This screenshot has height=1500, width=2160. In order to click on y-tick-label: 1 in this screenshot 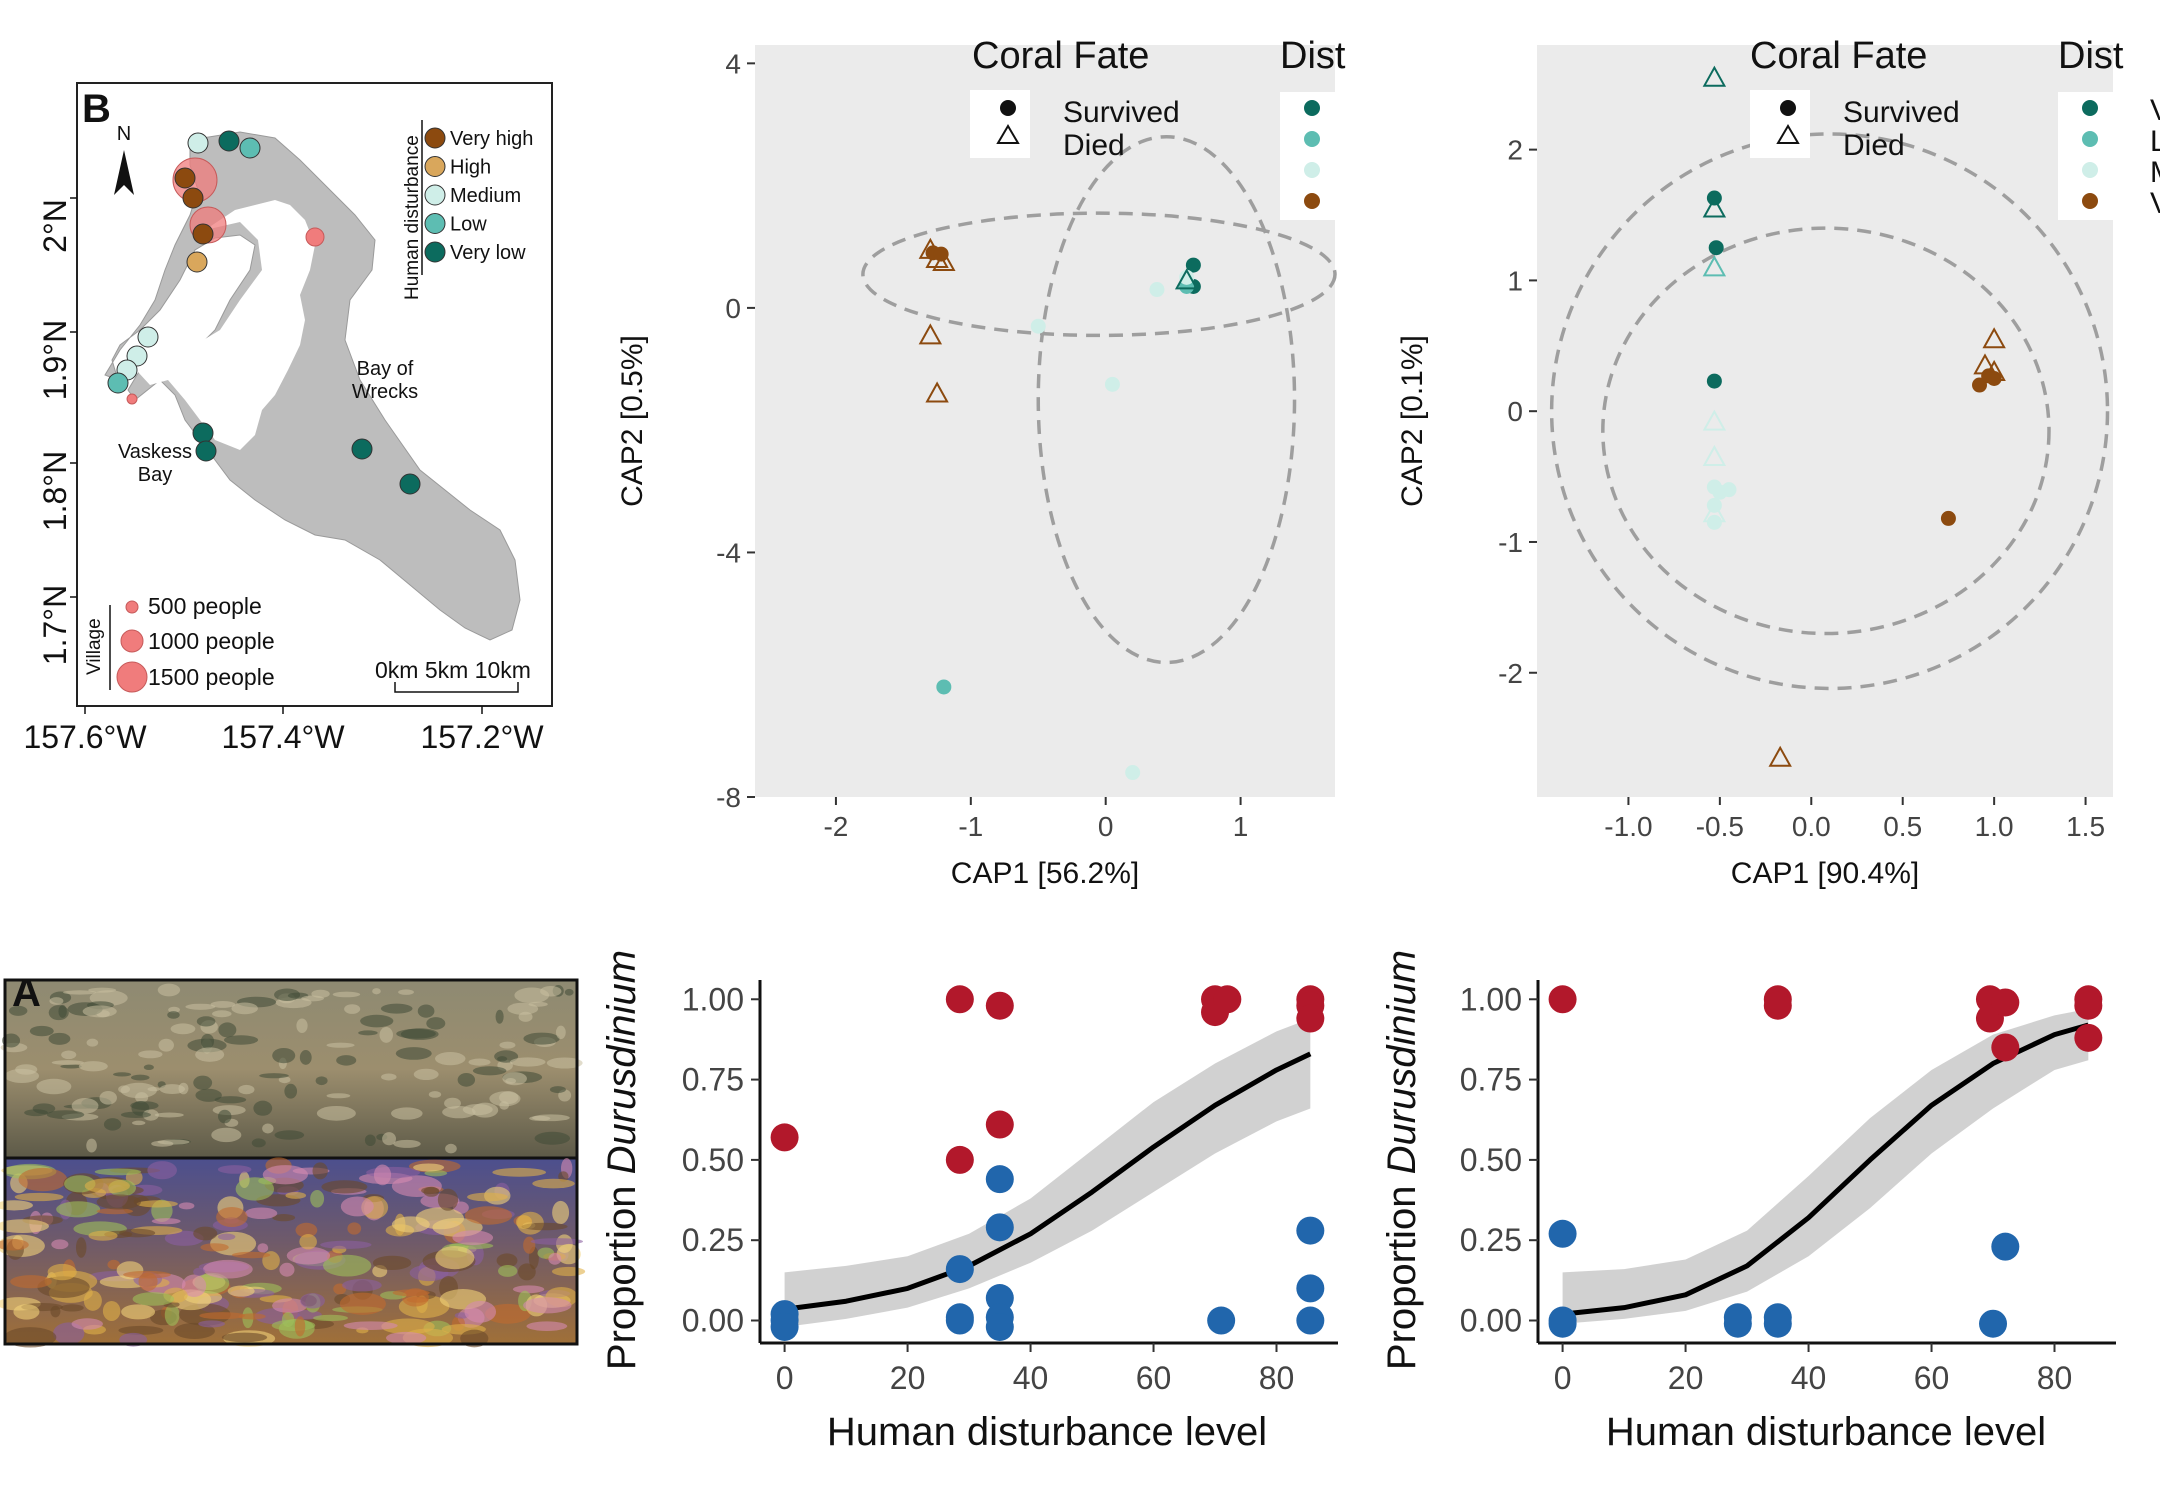, I will do `click(1515, 280)`.